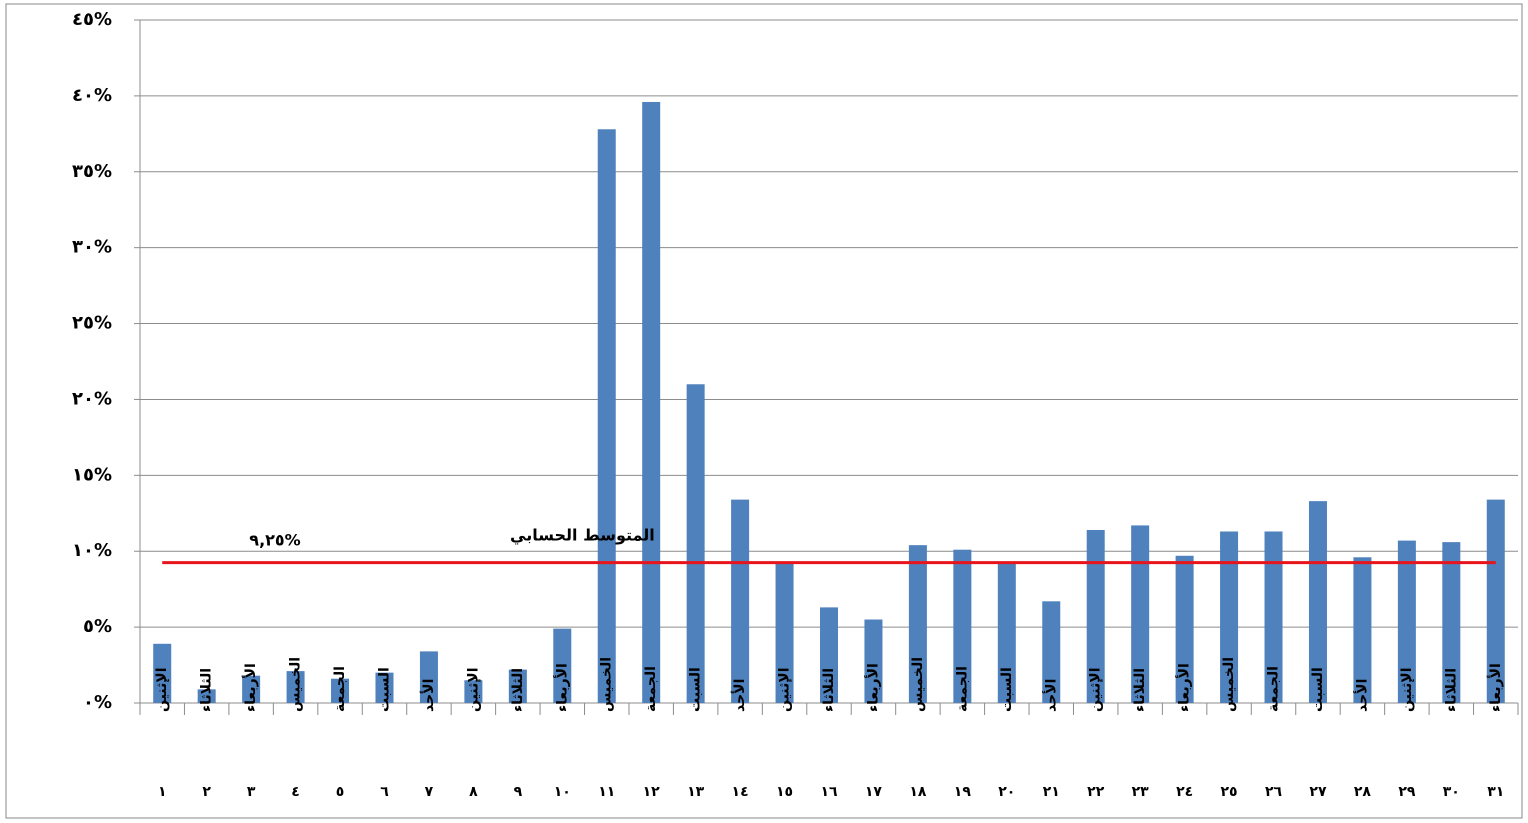  Describe the element at coordinates (92, 323) in the screenshot. I see `y-tick-label: ٢٥%` at that location.